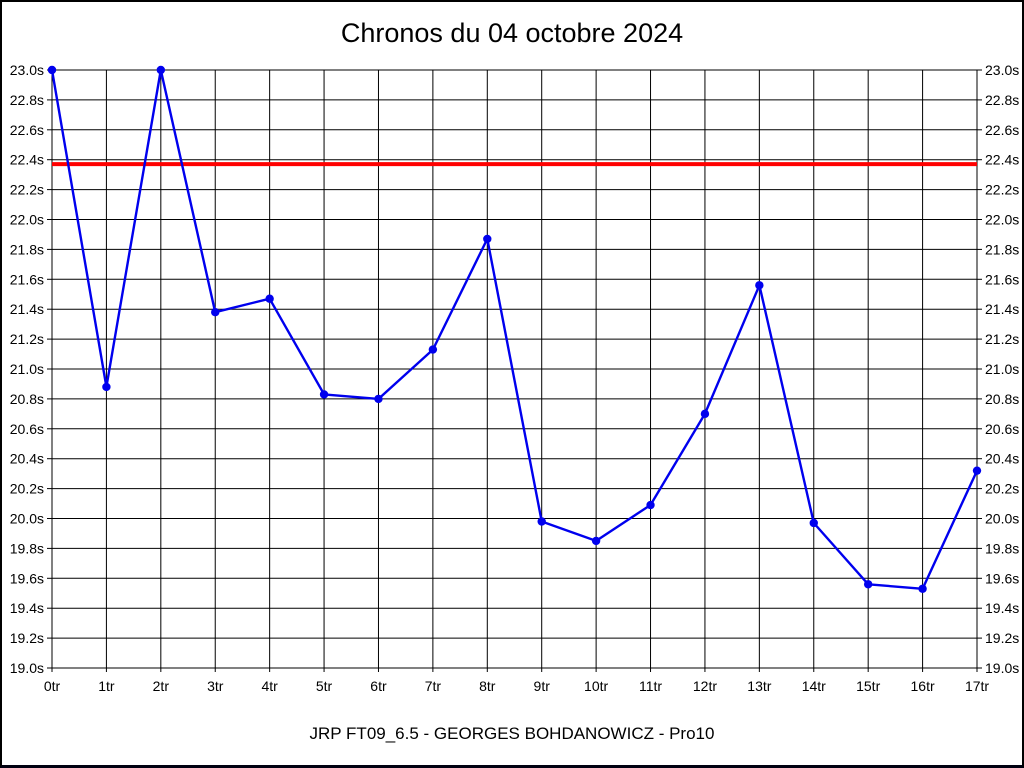 This screenshot has width=1024, height=768. What do you see at coordinates (868, 686) in the screenshot?
I see `x-tick-label: 15tr` at bounding box center [868, 686].